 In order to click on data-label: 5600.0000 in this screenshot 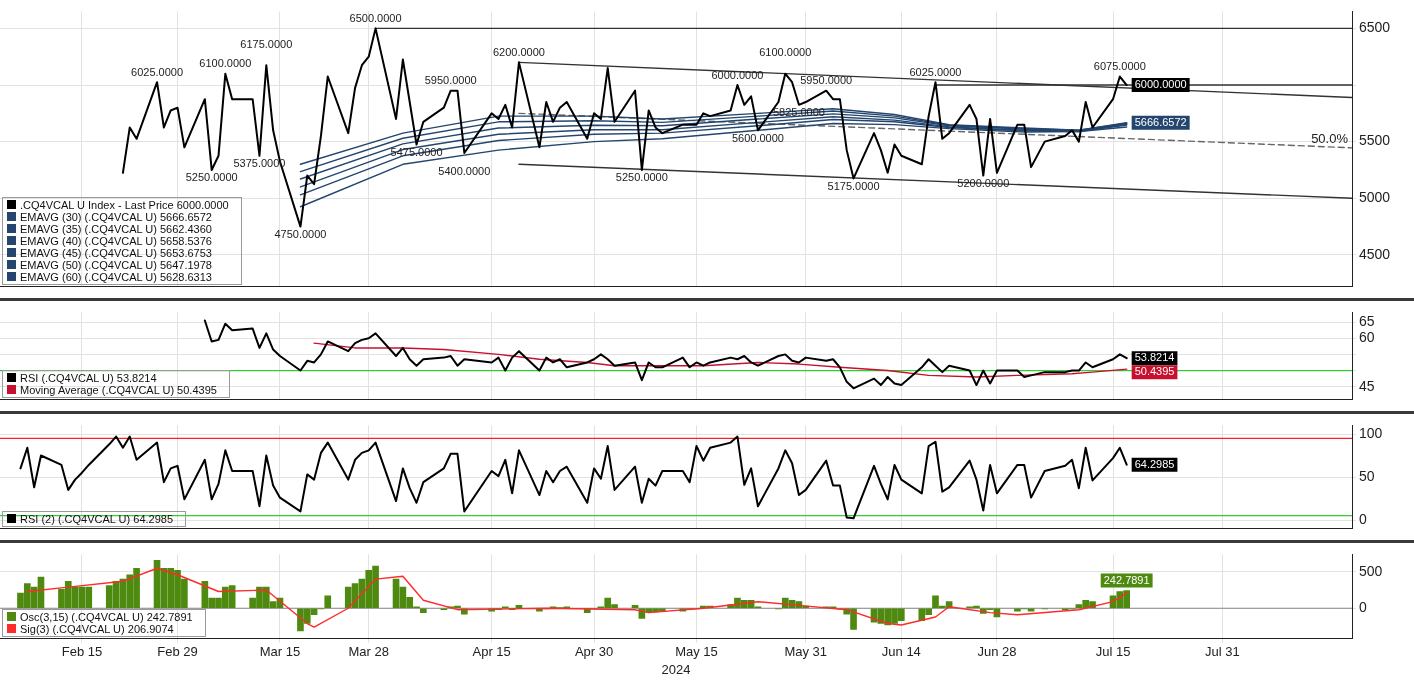, I will do `click(757, 137)`.